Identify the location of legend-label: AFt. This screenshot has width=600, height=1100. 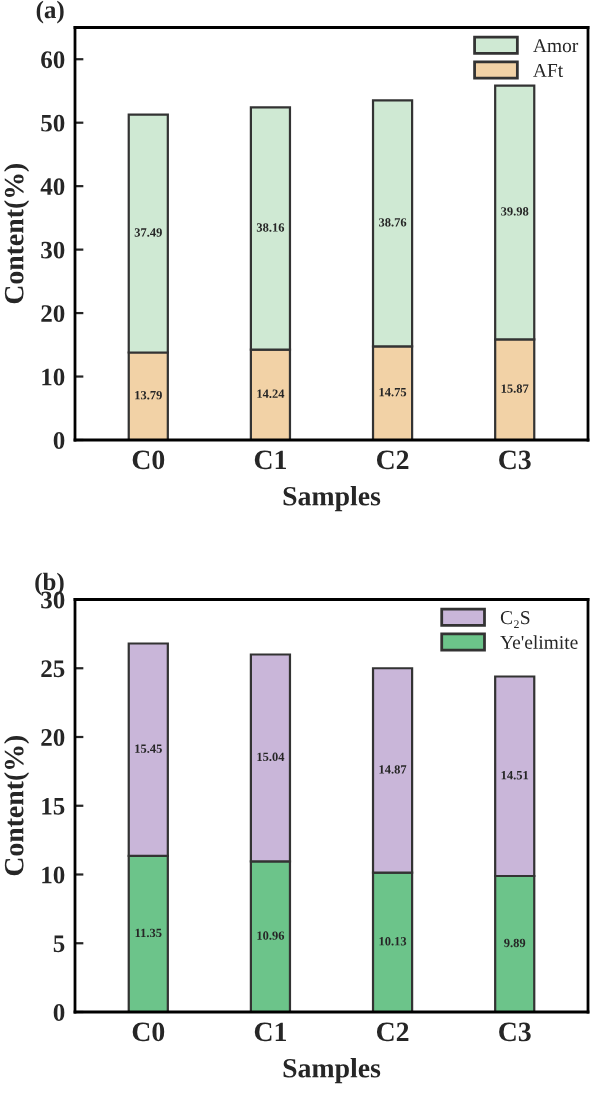
(548, 70).